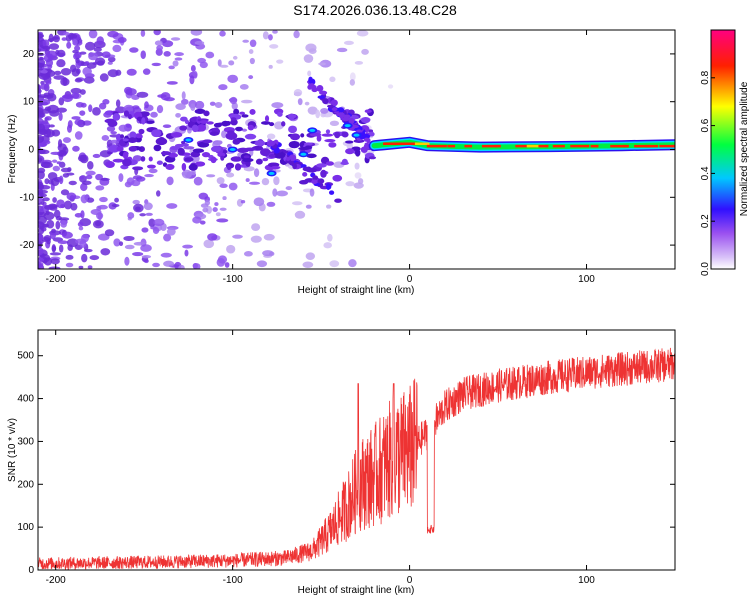 The height and width of the screenshot is (600, 750). I want to click on y-tick-label: -20, so click(27, 245).